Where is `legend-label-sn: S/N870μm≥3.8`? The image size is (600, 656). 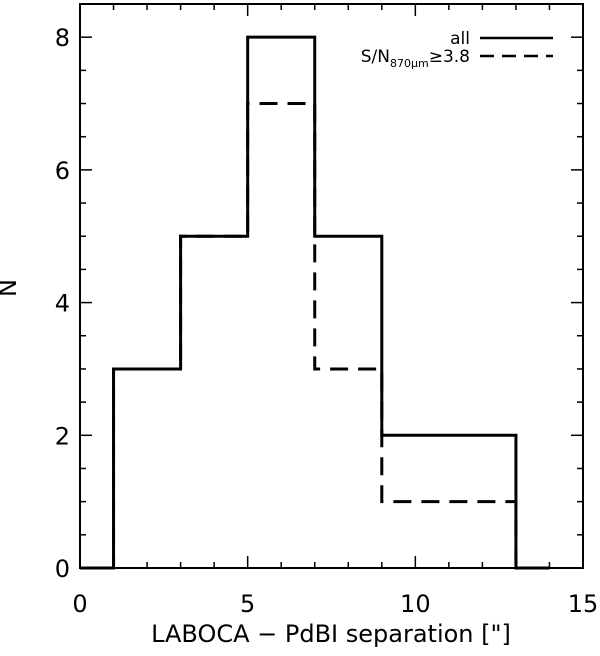
legend-label-sn: S/N870μm≥3.8 is located at coordinates (415, 58).